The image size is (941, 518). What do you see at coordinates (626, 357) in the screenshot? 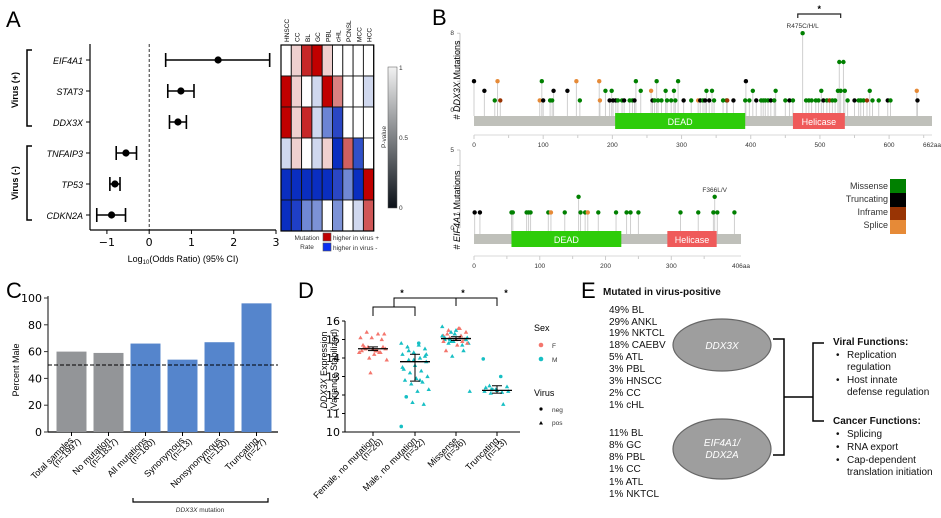
I see `ddx3x-frequency-item: 5% ATL` at bounding box center [626, 357].